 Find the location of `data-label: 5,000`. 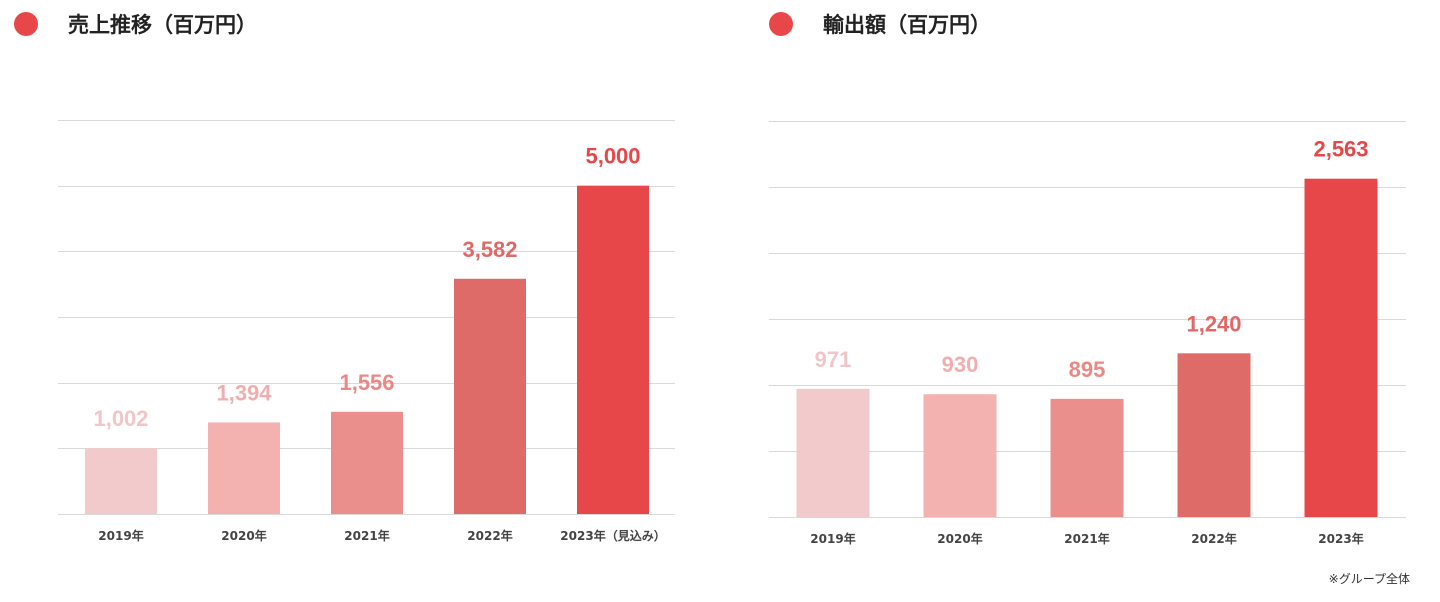

data-label: 5,000 is located at coordinates (612, 156).